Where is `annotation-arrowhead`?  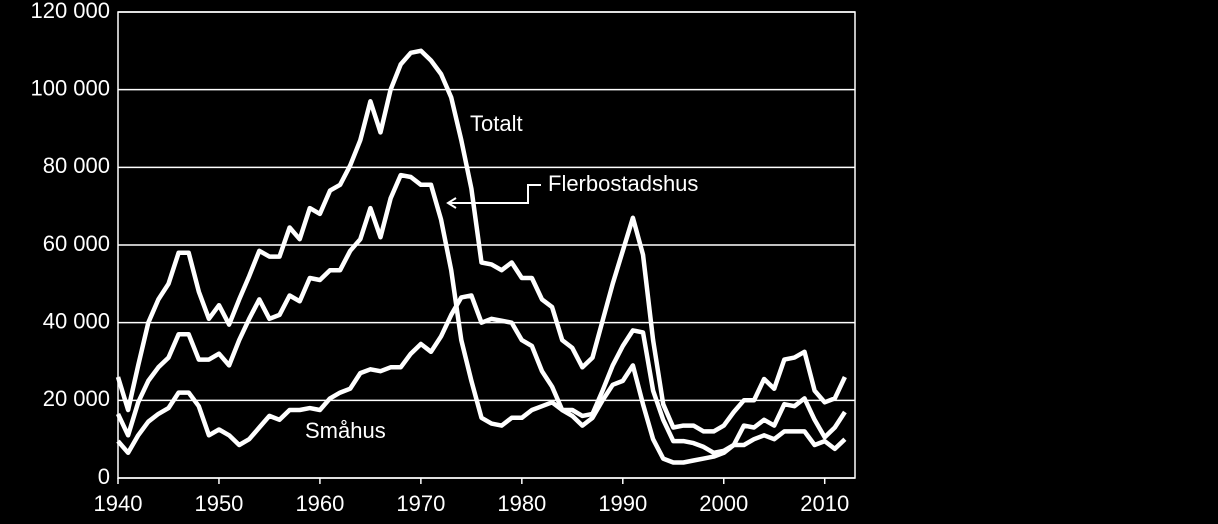 annotation-arrowhead is located at coordinates (451, 203).